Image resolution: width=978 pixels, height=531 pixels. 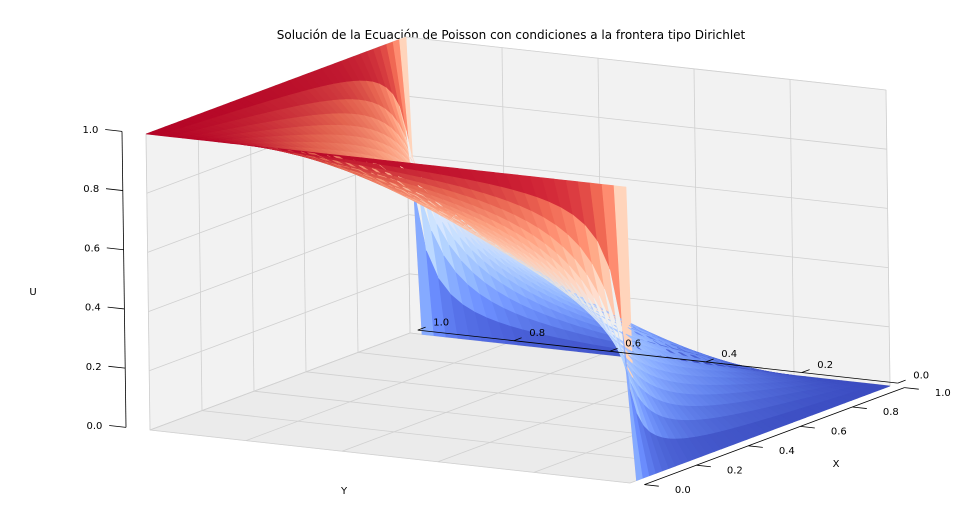 I want to click on y-tick-label: 0.4, so click(x=729, y=354).